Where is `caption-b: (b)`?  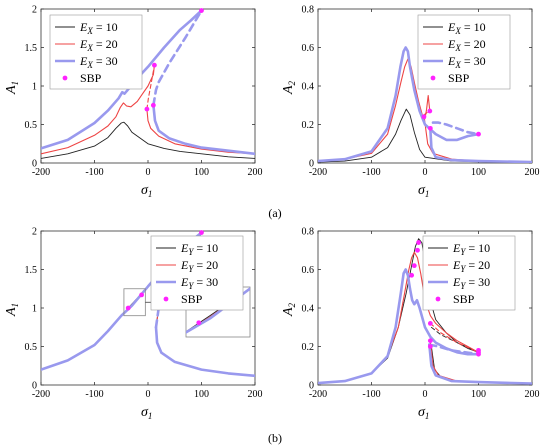 caption-b: (b) is located at coordinates (275, 438).